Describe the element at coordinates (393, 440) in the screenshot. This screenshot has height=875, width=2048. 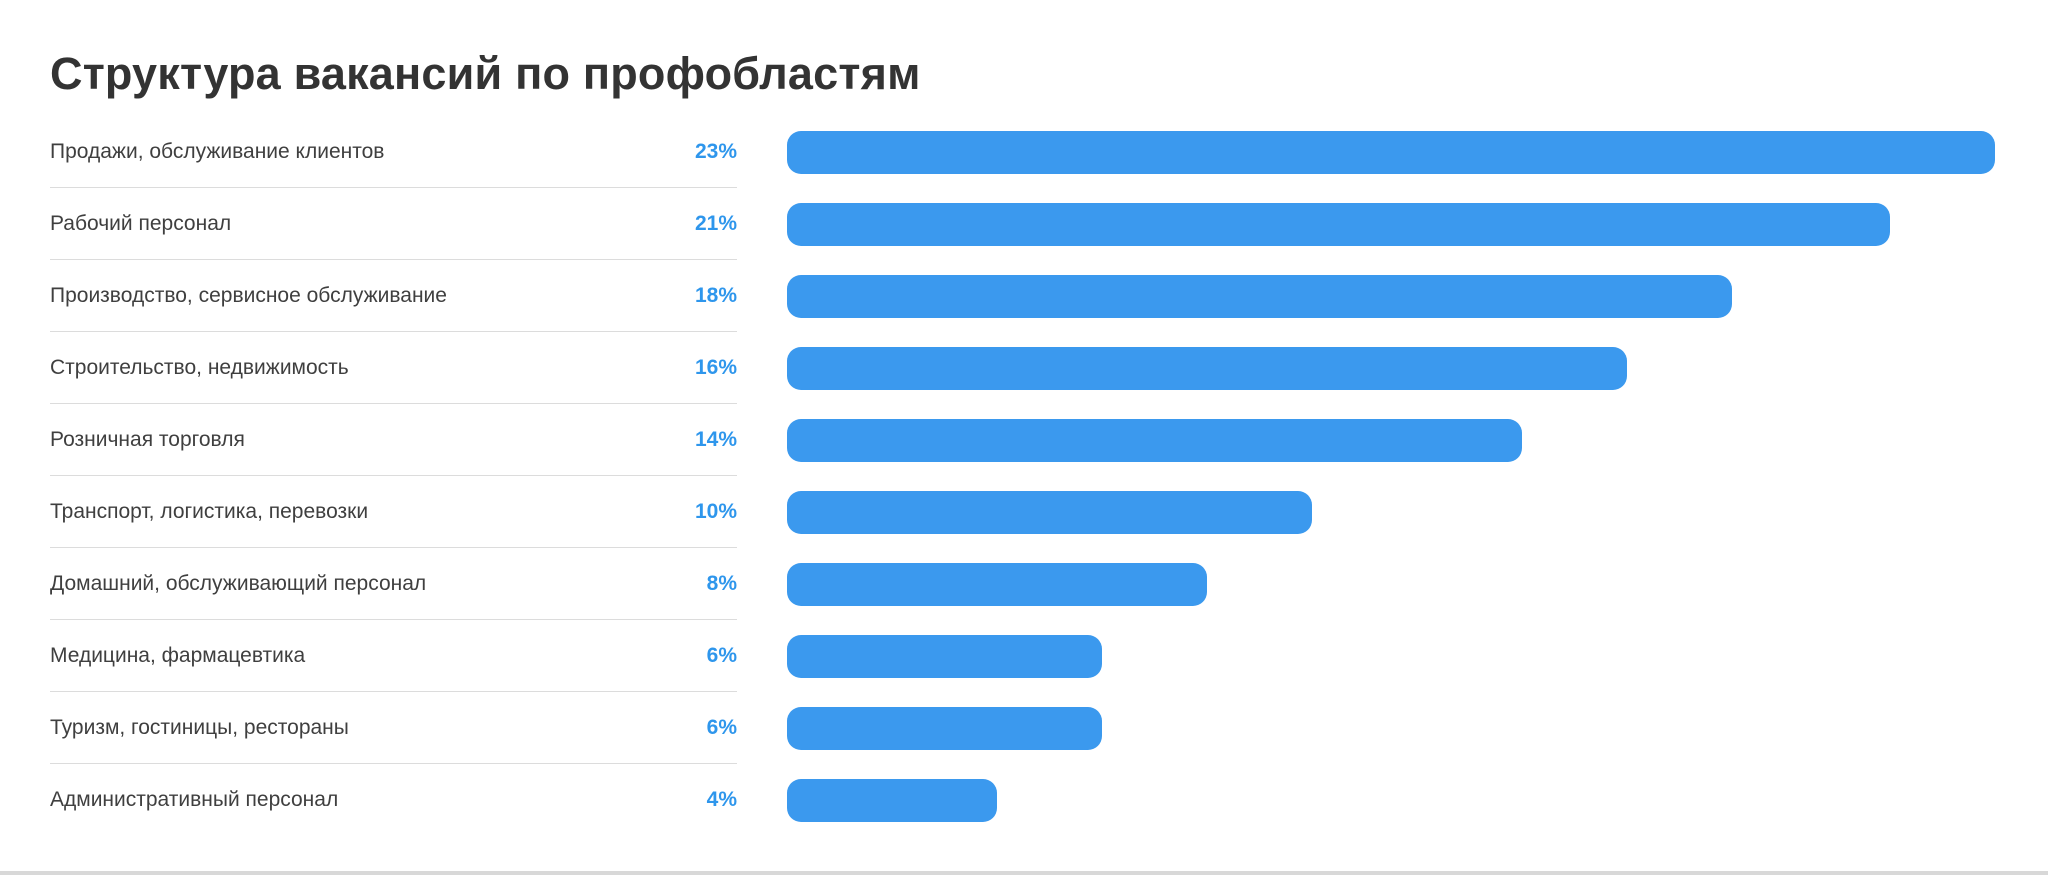
I see `row-label-area: Розничная торговля 14%` at that location.